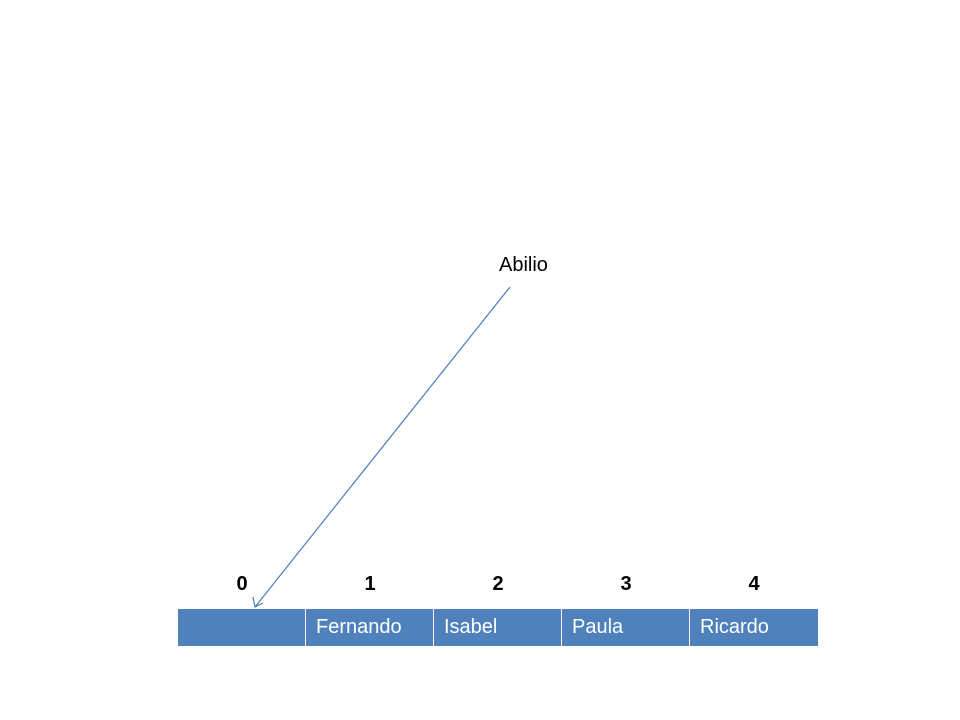  Describe the element at coordinates (242, 584) in the screenshot. I see `index-label: 0` at that location.